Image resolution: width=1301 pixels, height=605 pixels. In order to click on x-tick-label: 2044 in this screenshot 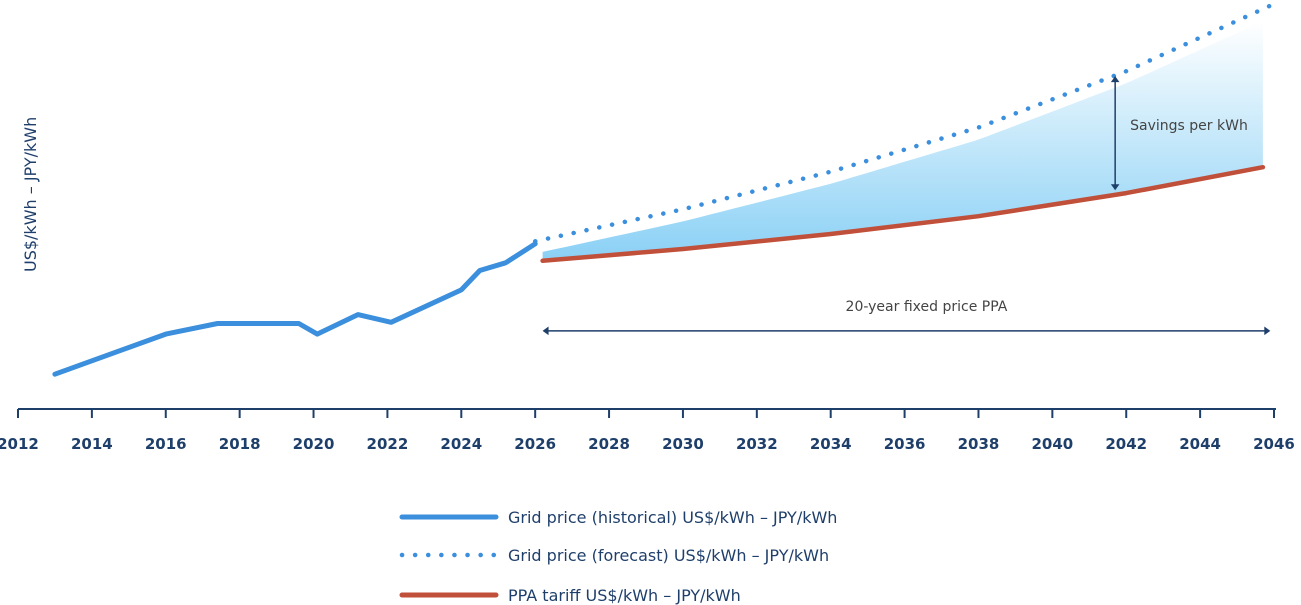, I will do `click(1200, 444)`.